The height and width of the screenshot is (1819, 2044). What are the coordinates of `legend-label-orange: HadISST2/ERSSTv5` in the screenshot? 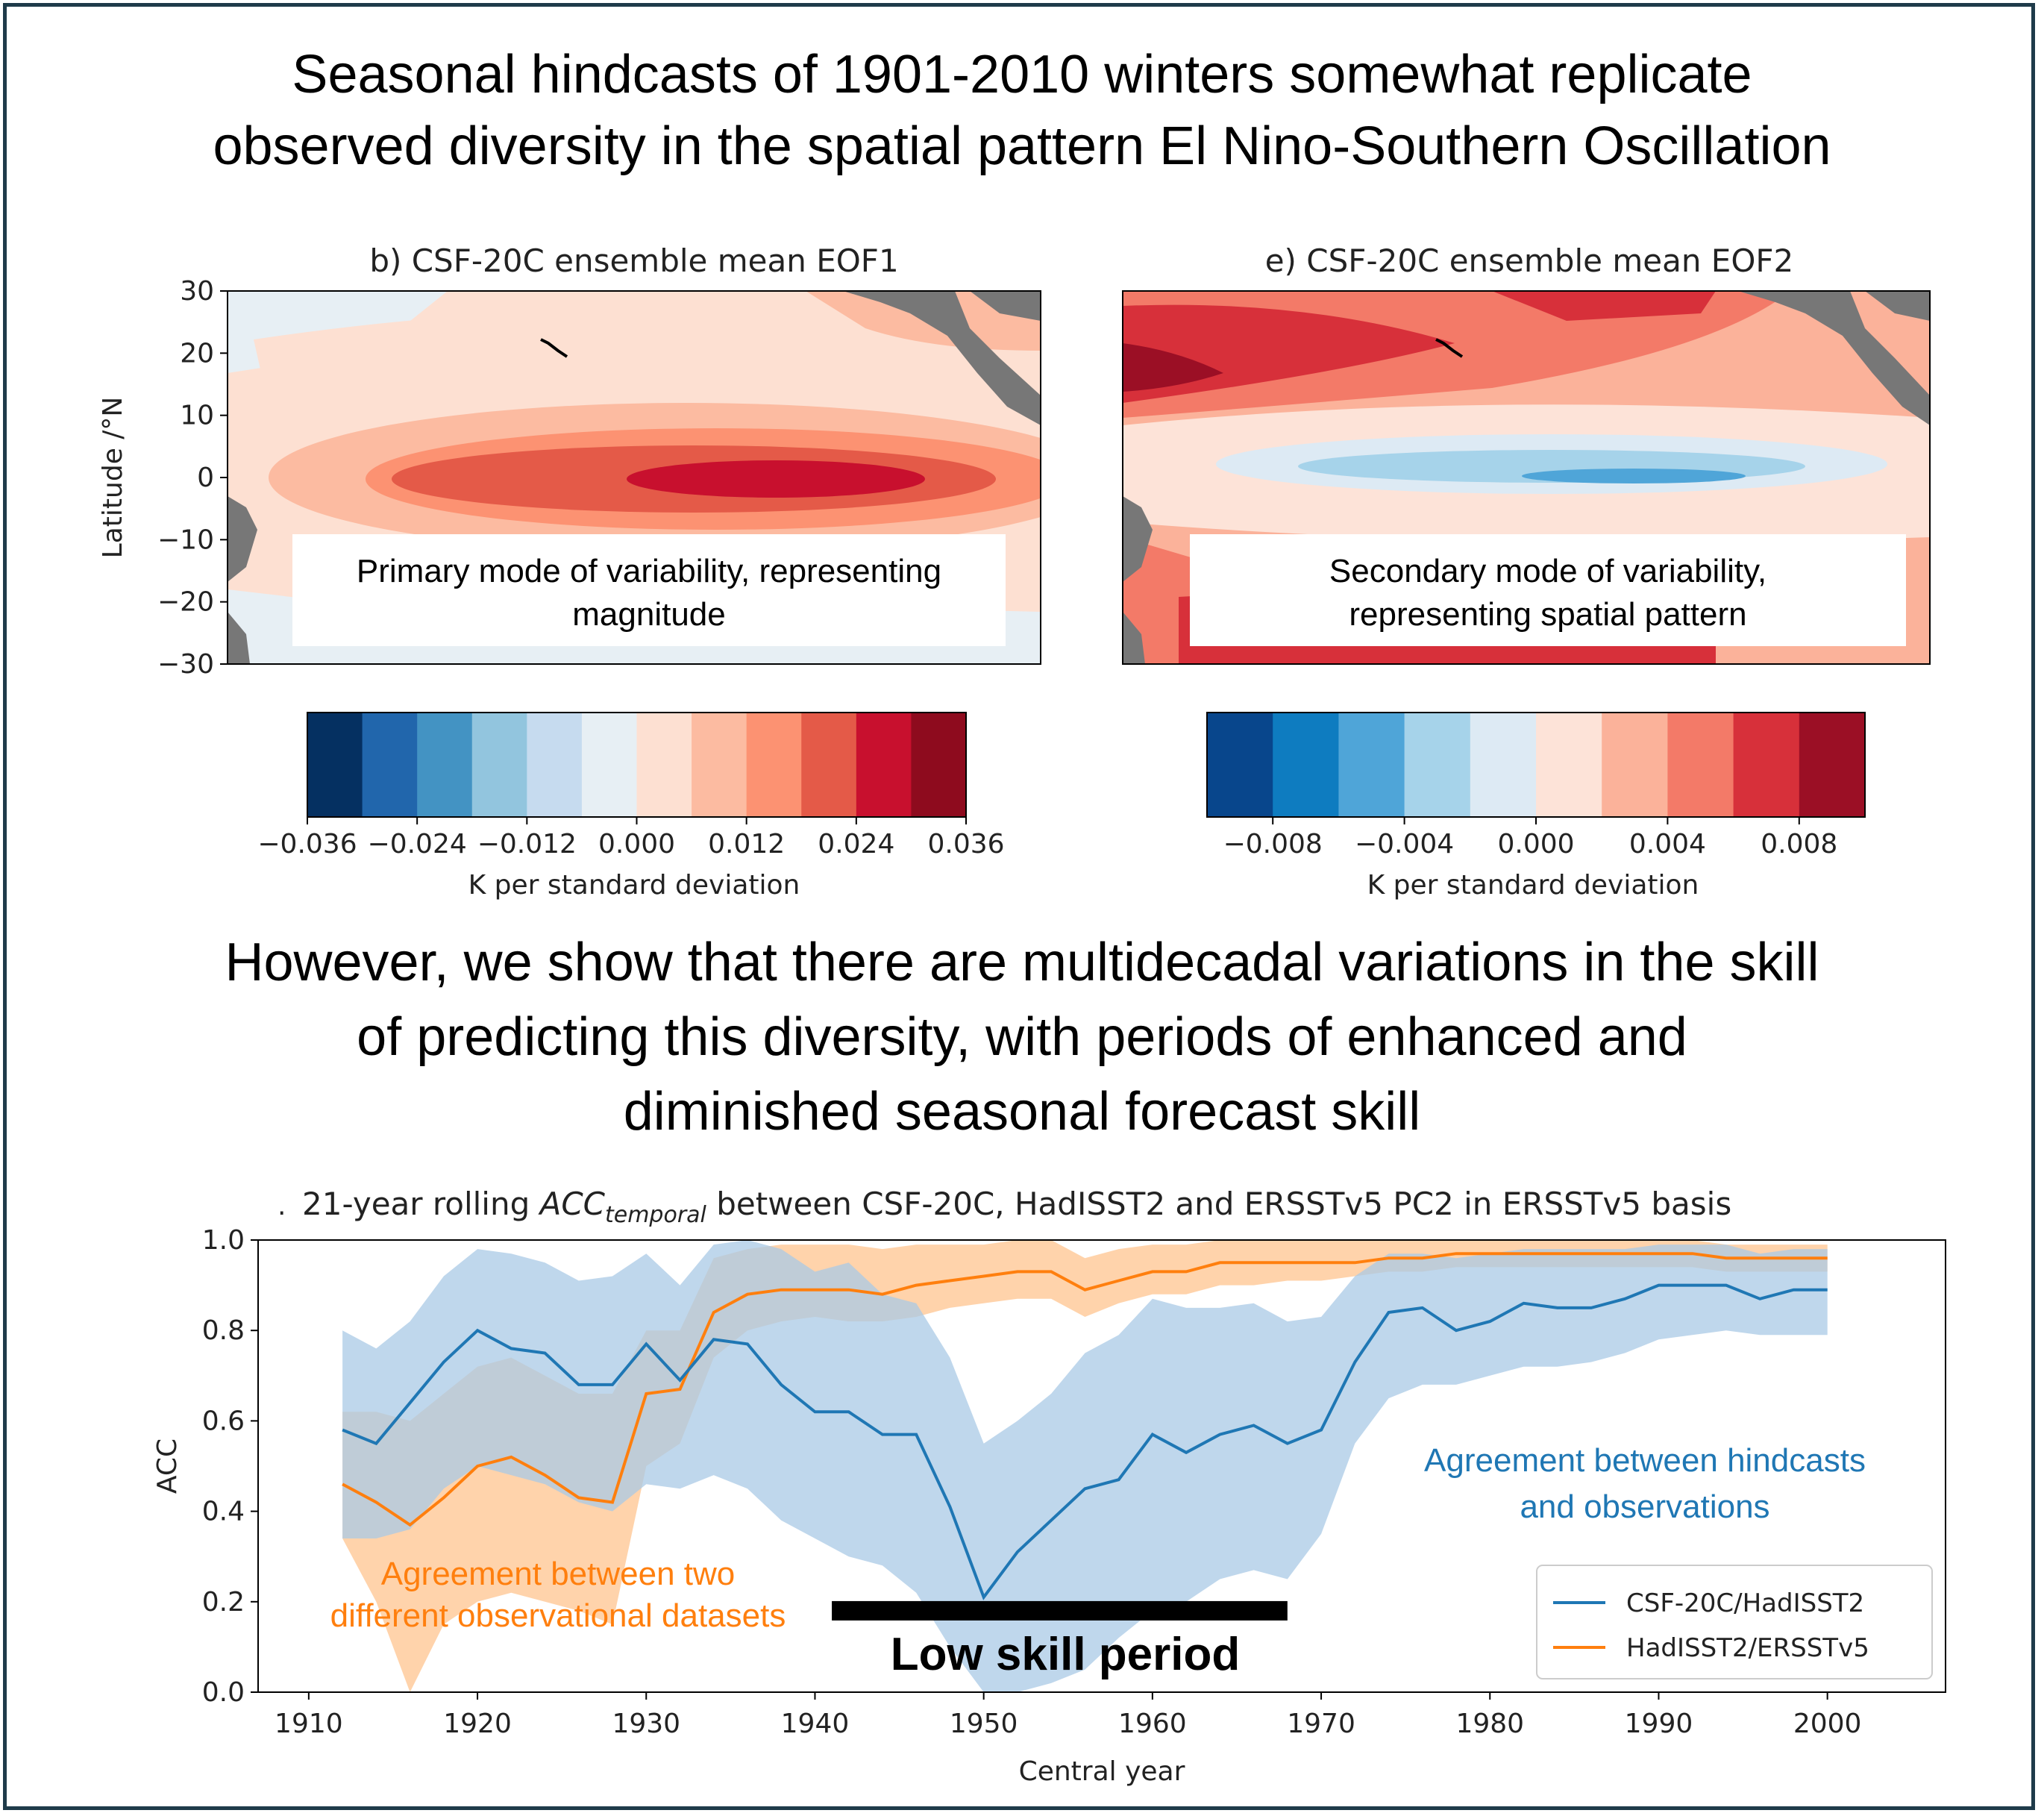 It's located at (1748, 1648).